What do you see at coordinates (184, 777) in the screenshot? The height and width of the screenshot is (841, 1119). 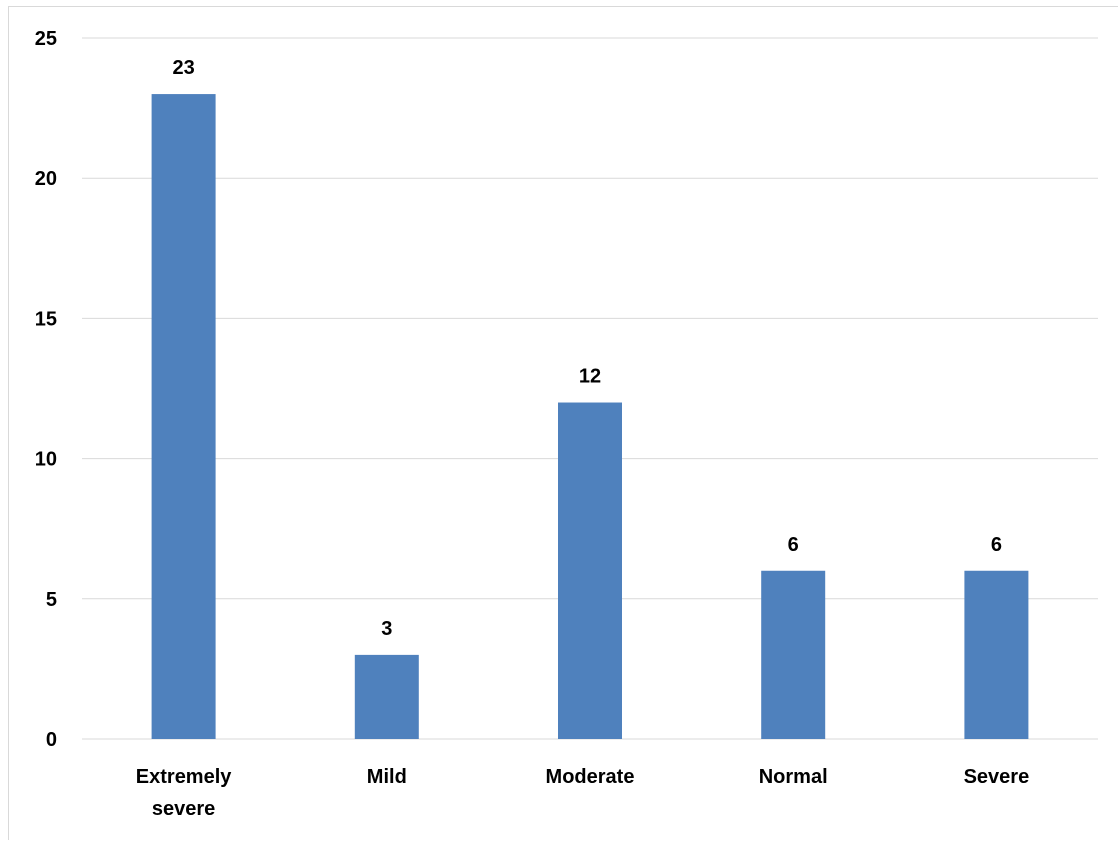 I see `x-category-label-line: Extremely` at bounding box center [184, 777].